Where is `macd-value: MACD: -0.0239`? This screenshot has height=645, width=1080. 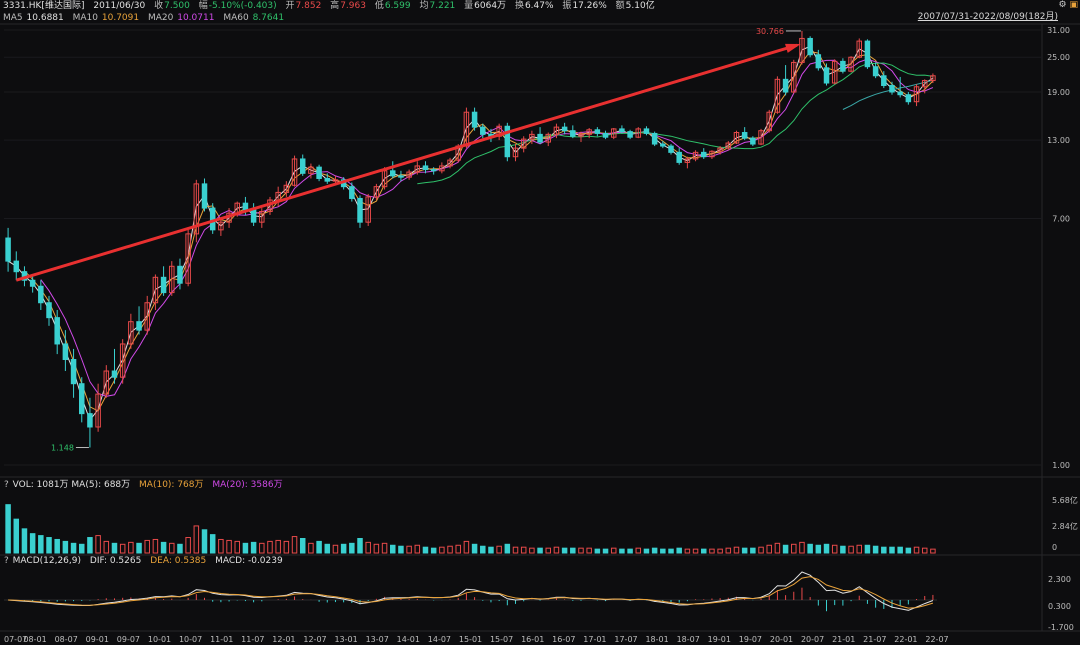 macd-value: MACD: -0.0239 is located at coordinates (249, 561).